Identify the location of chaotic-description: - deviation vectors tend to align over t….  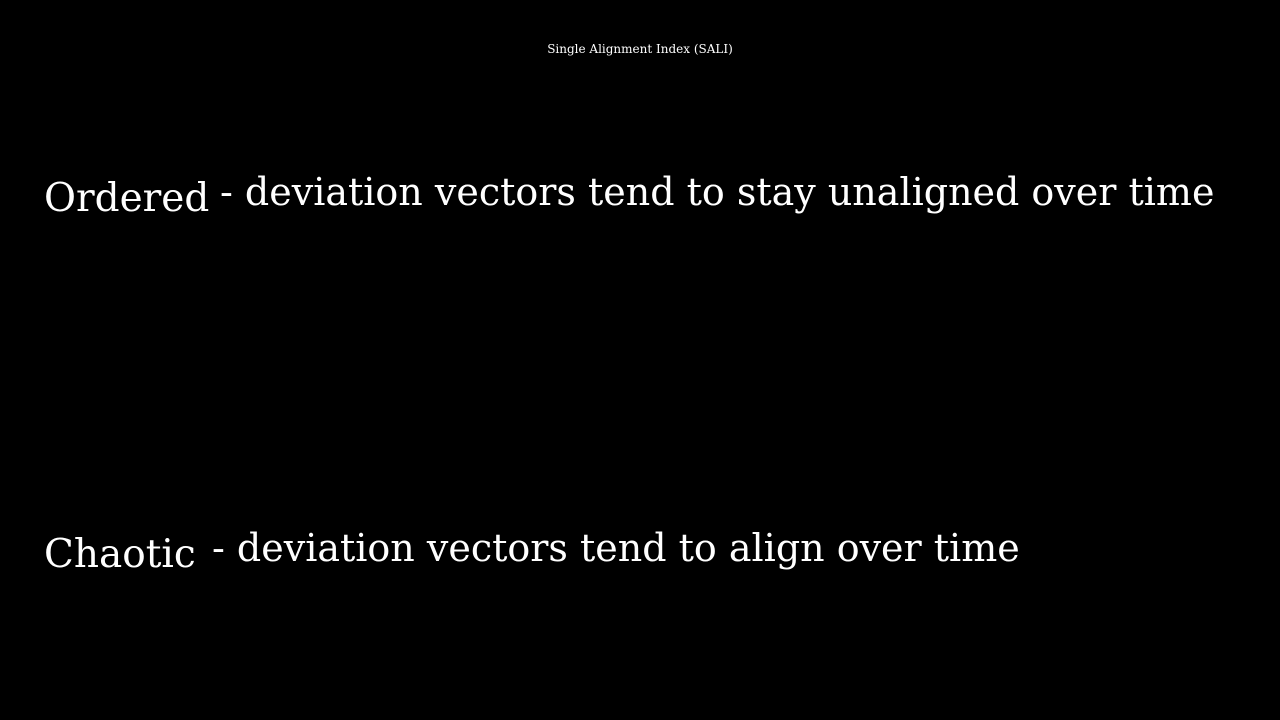
(616, 548).